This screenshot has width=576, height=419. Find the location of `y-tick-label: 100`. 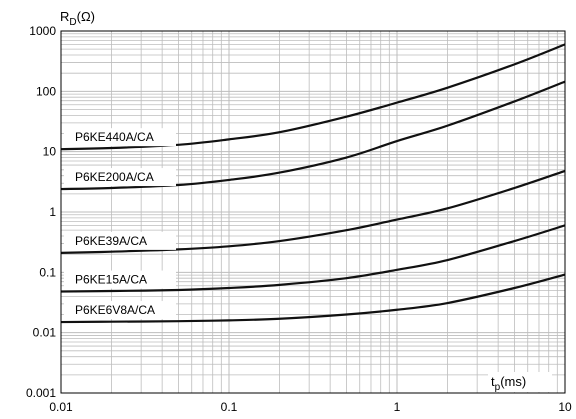

y-tick-label: 100 is located at coordinates (46, 91).